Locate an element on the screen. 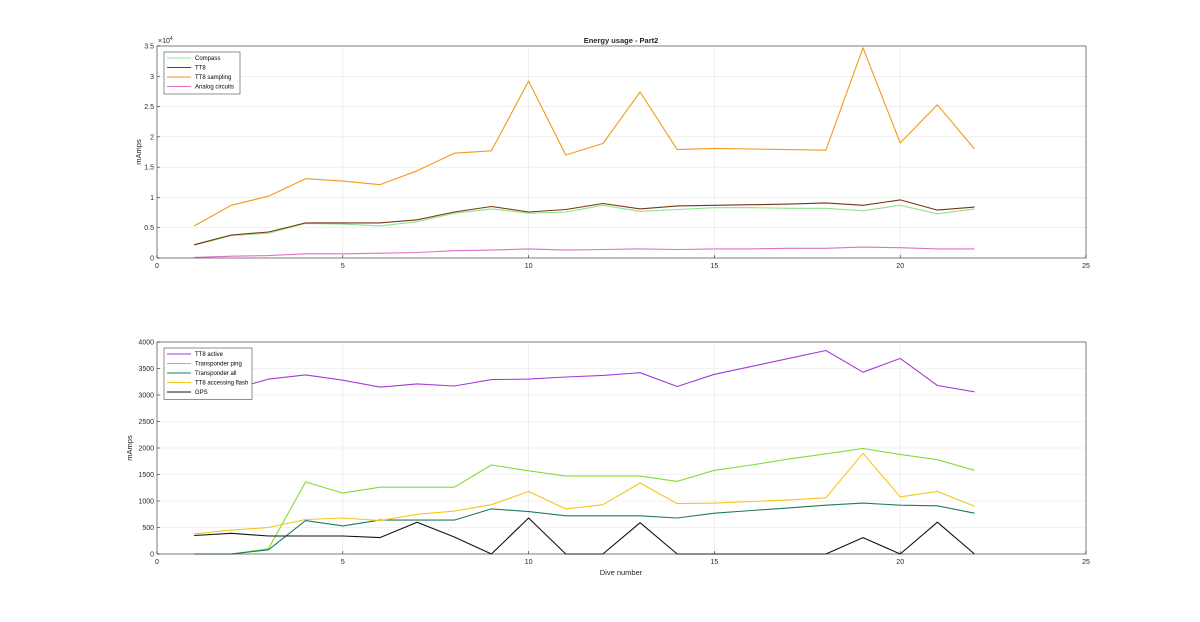 The height and width of the screenshot is (622, 1200). legend-label-gps: GPS is located at coordinates (201, 393).